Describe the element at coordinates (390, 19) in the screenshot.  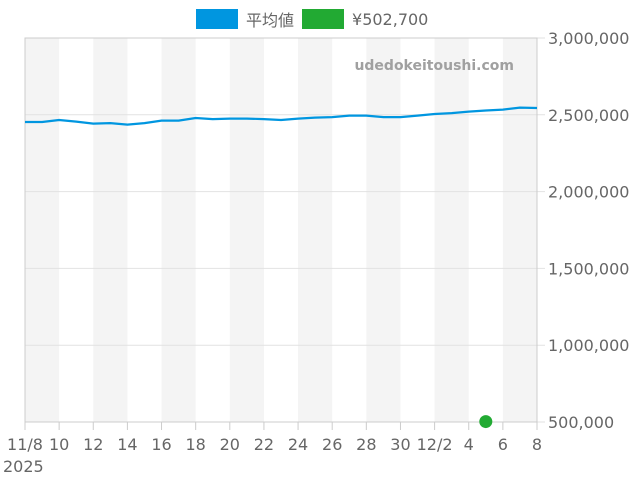
I see `legend-label-price: ¥502,700` at that location.